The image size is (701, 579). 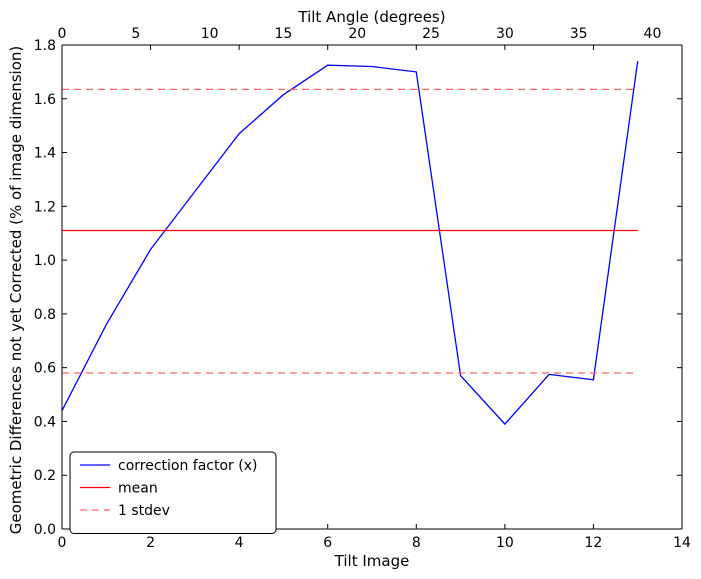 What do you see at coordinates (45, 476) in the screenshot?
I see `y-tick-label: 0.2` at bounding box center [45, 476].